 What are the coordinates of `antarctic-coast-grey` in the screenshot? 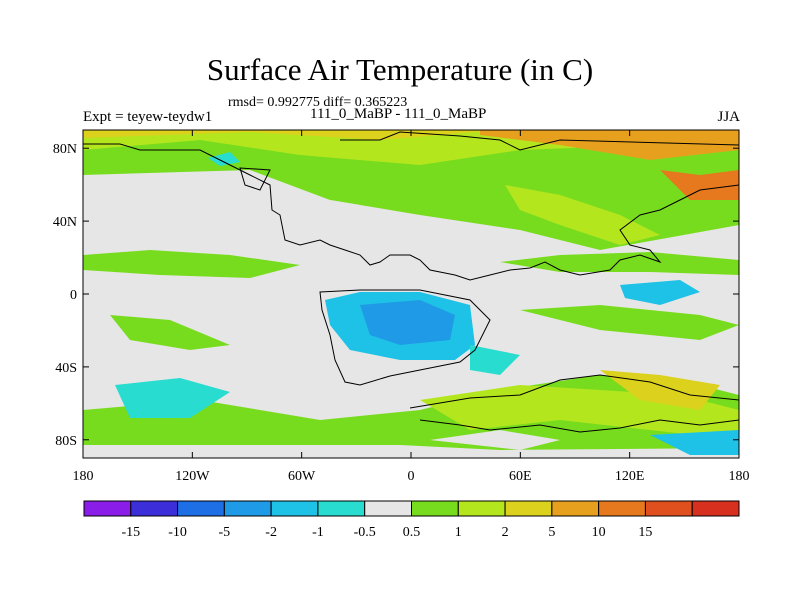 It's located at (411, 451).